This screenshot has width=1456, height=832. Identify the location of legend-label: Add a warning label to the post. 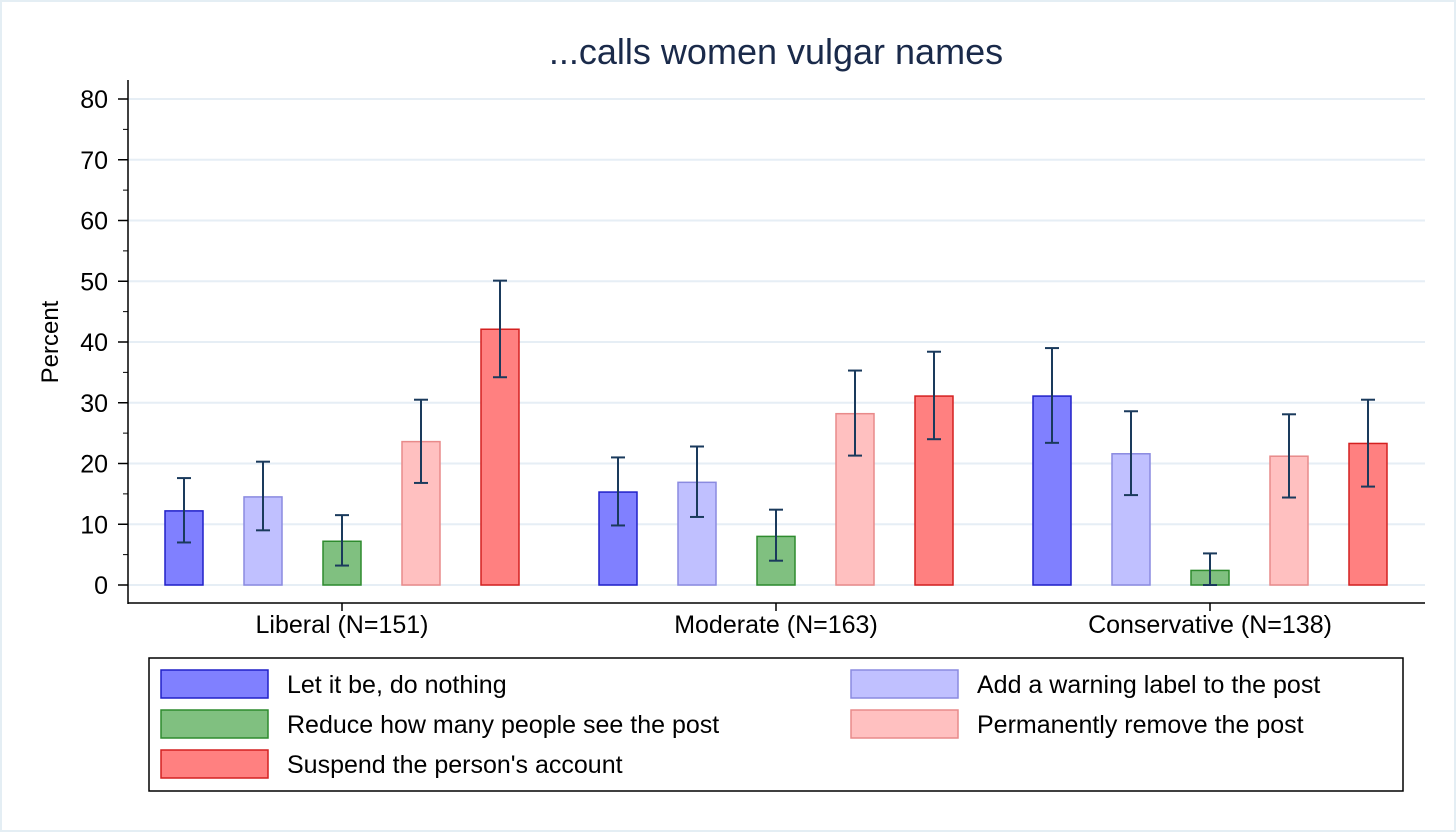
(1148, 685).